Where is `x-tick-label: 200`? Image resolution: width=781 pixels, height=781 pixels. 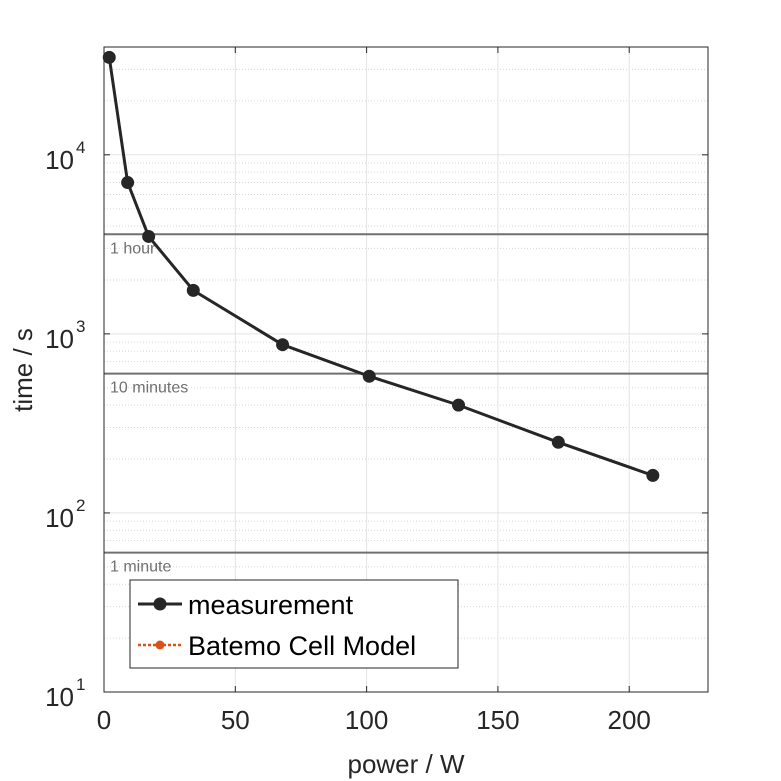
x-tick-label: 200 is located at coordinates (629, 720).